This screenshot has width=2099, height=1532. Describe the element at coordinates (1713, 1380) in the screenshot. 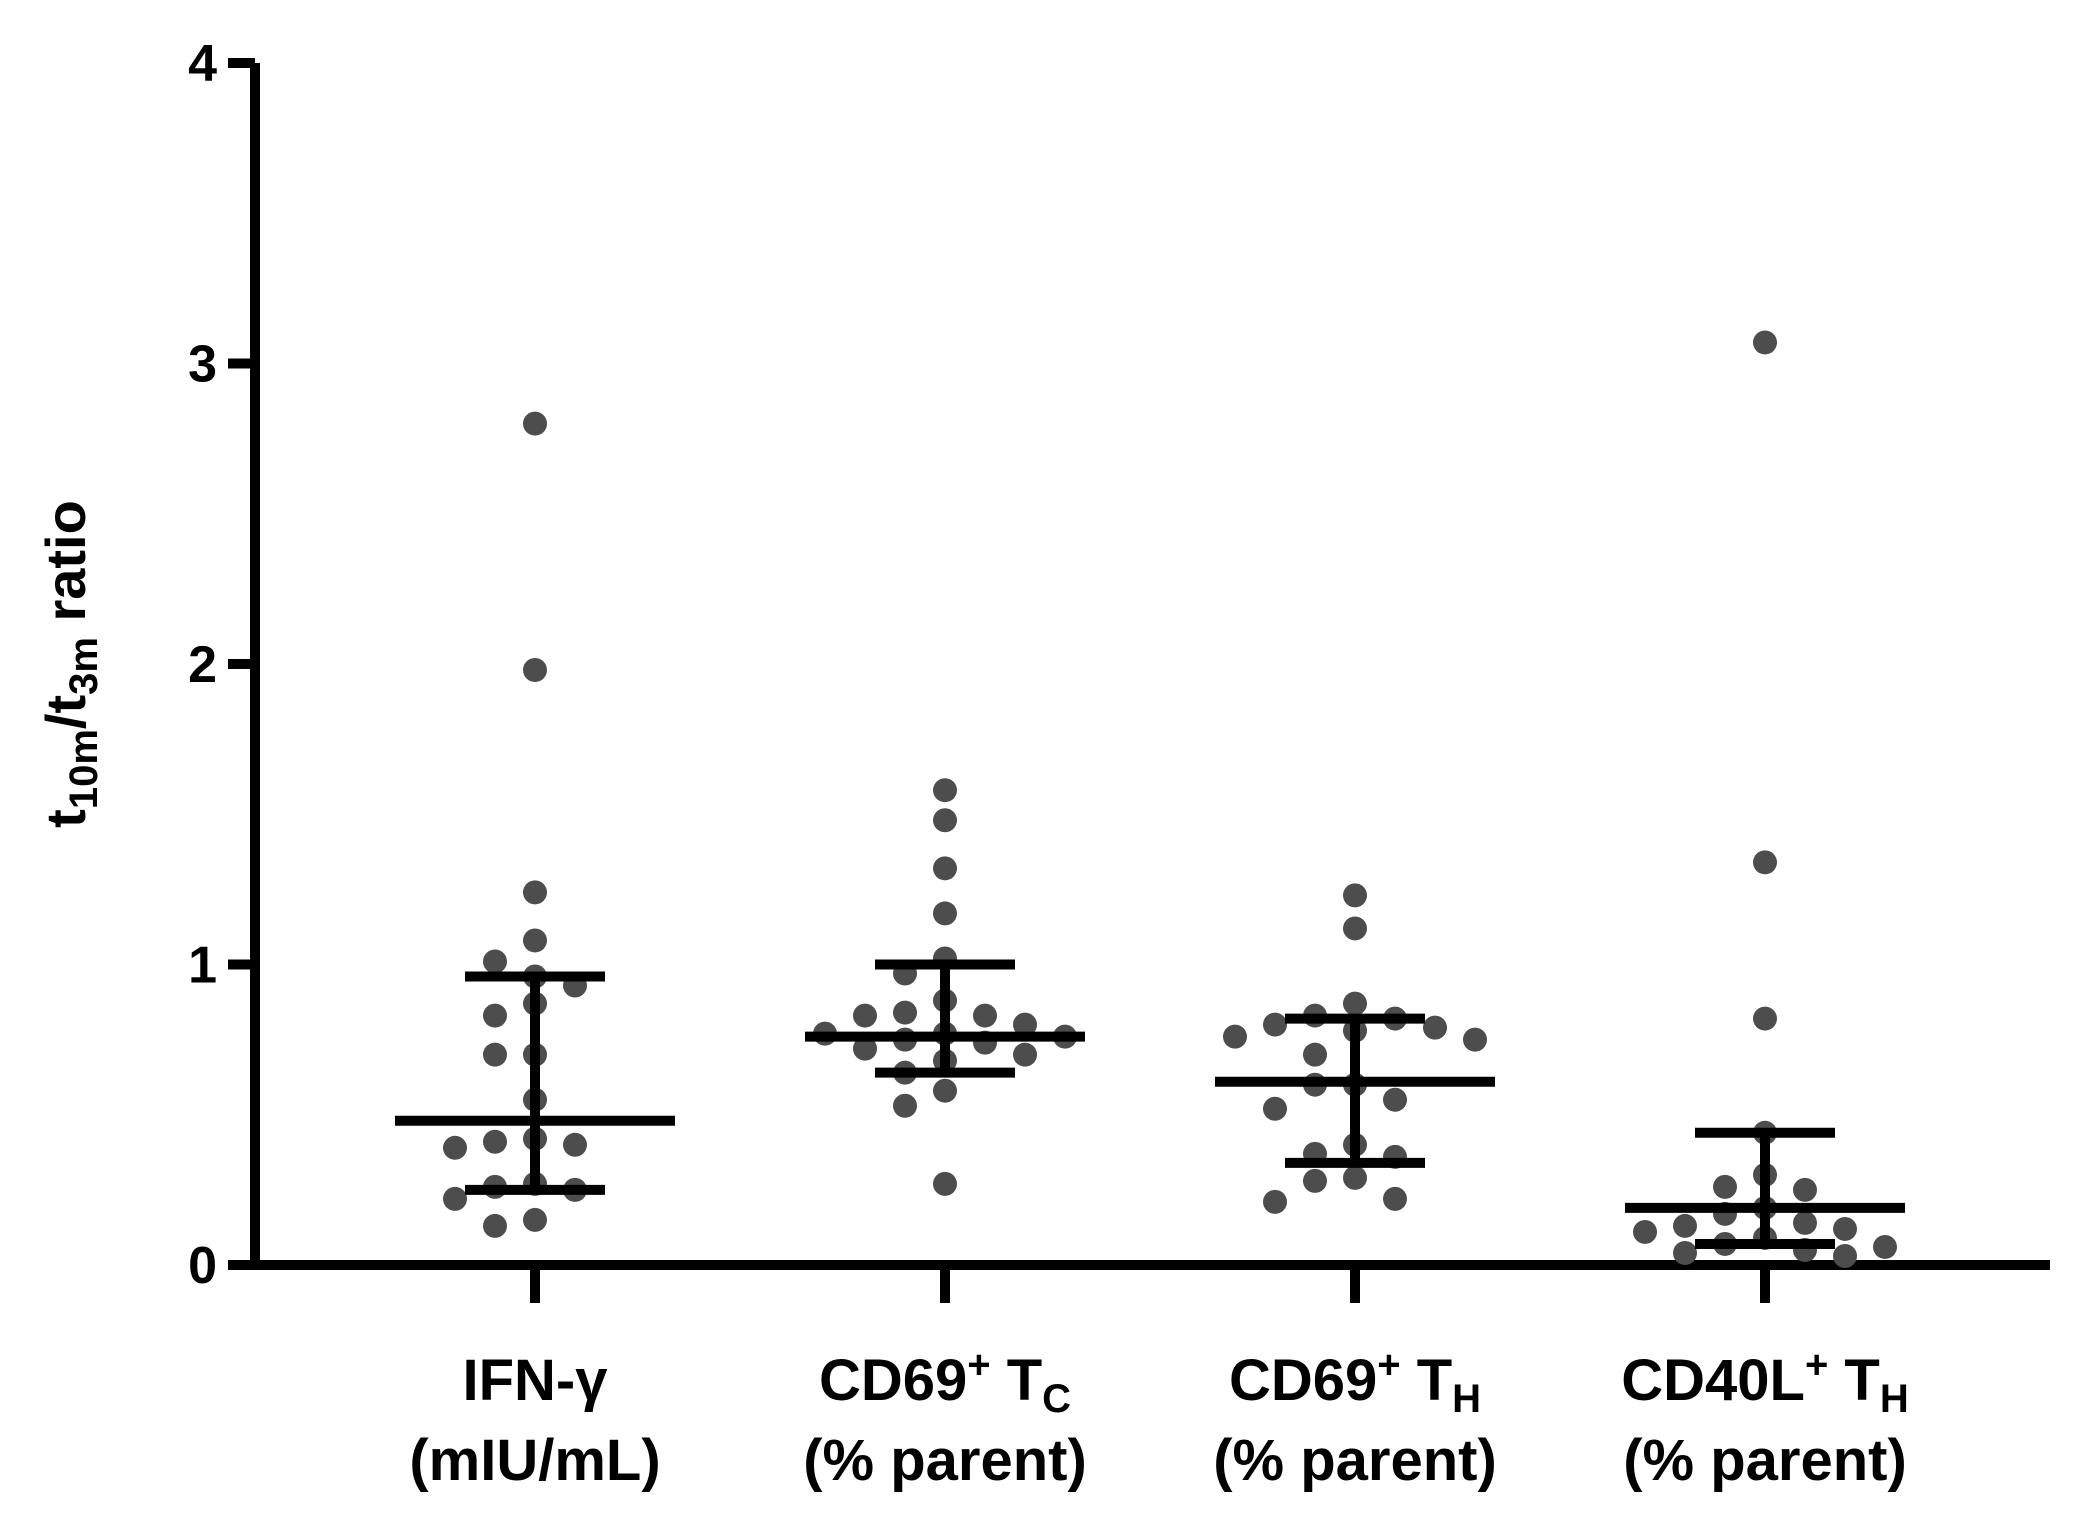

I see `category-label-part-cd40l-th-0: CD40L` at that location.